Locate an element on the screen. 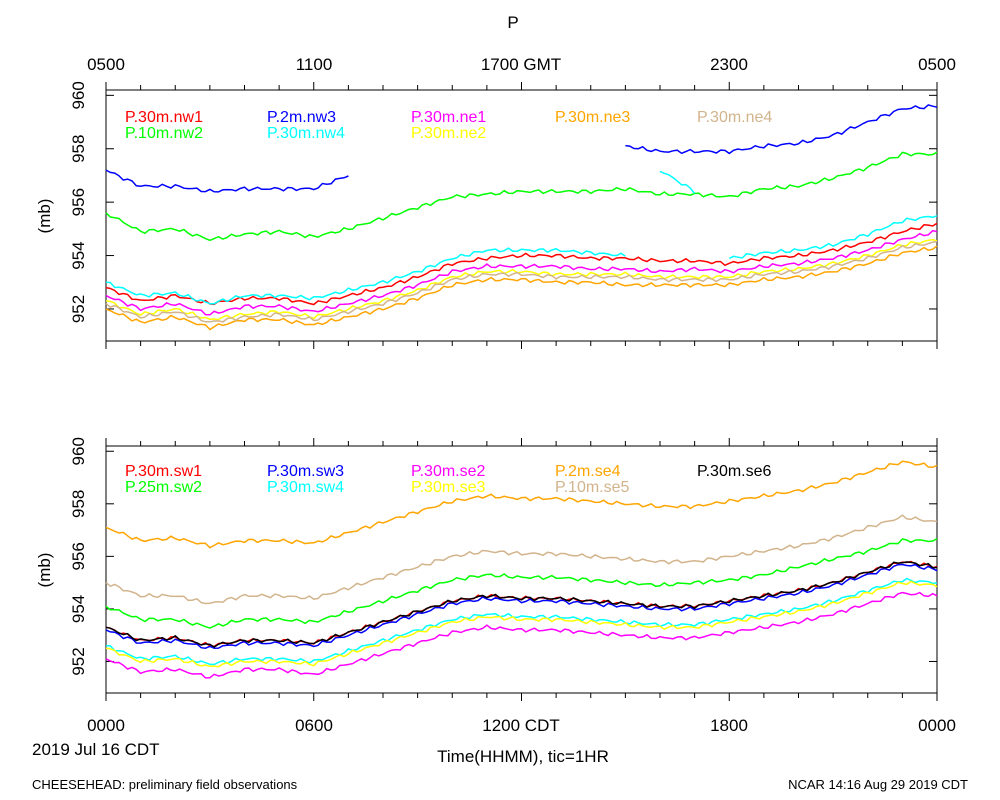  top-tick-label: 1700 GMT is located at coordinates (521, 64).